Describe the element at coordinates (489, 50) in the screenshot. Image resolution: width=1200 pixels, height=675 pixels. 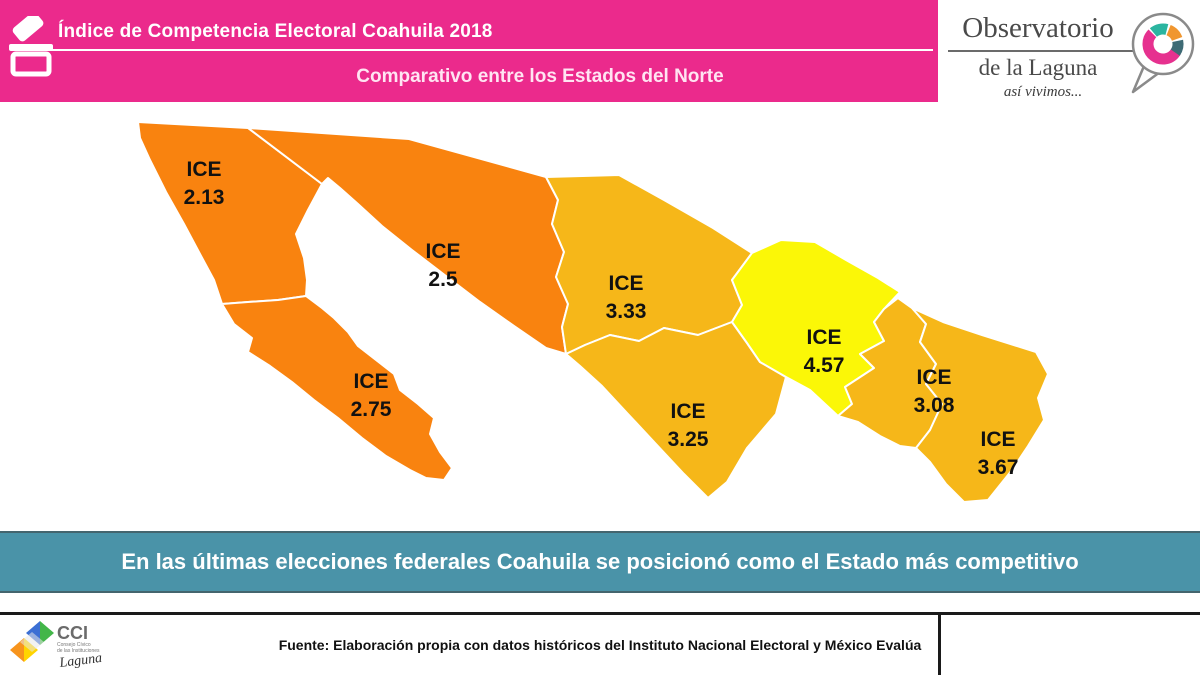
I see `header-divider` at that location.